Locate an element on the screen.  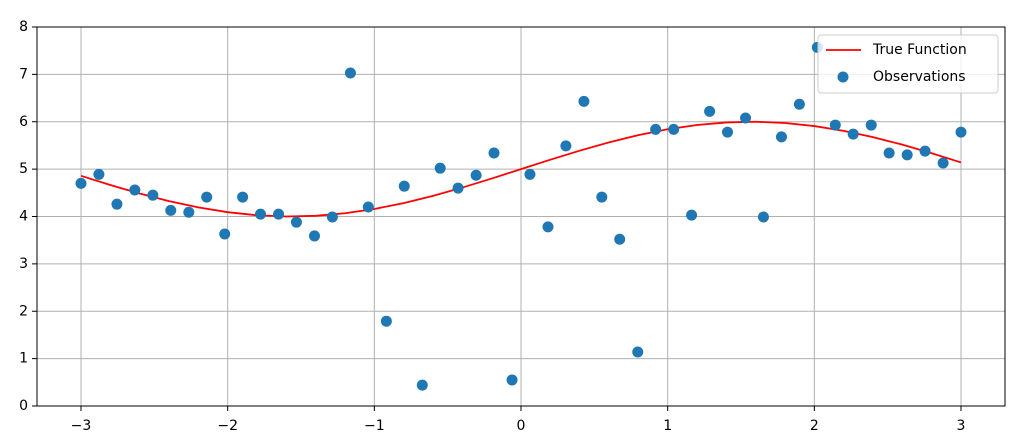
y-tick-label: 0 is located at coordinates (23, 406).